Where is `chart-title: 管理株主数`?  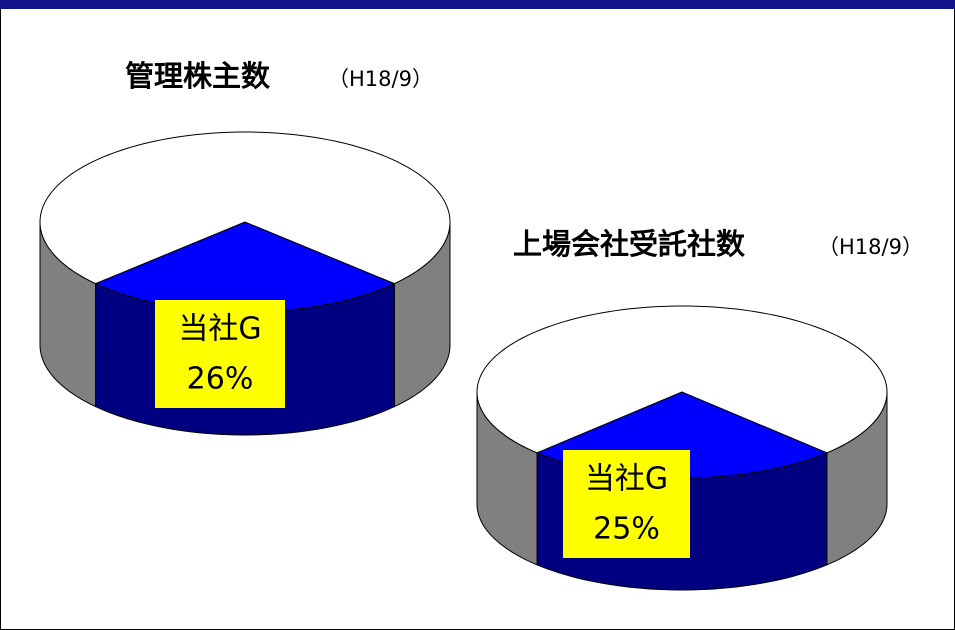 chart-title: 管理株主数 is located at coordinates (198, 76).